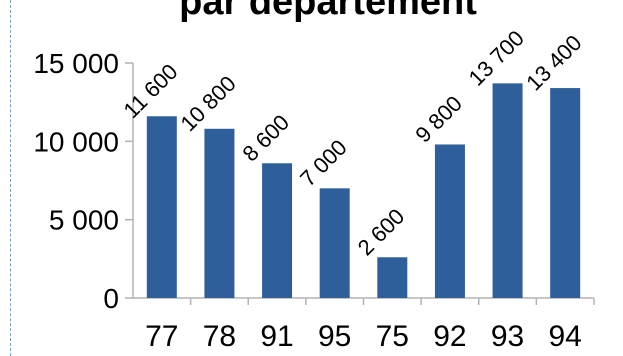 This screenshot has height=356, width=623. I want to click on x-axis-ticks: 77 78 91 95 75 92 93 94, so click(370, 325).